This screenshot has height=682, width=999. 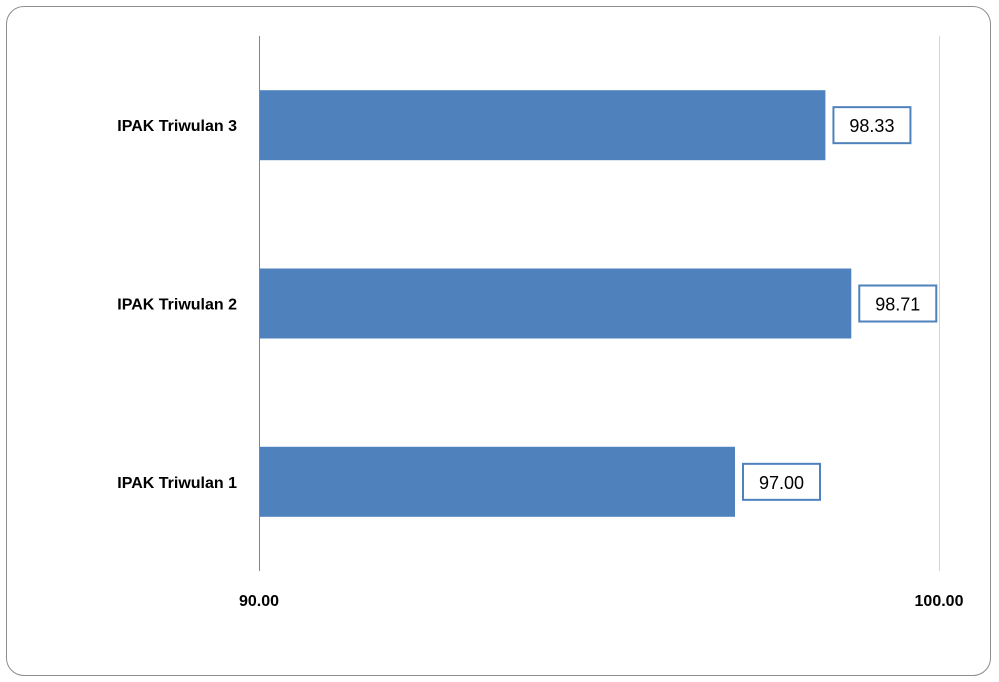 I want to click on data-label: 98.33, so click(x=871, y=126).